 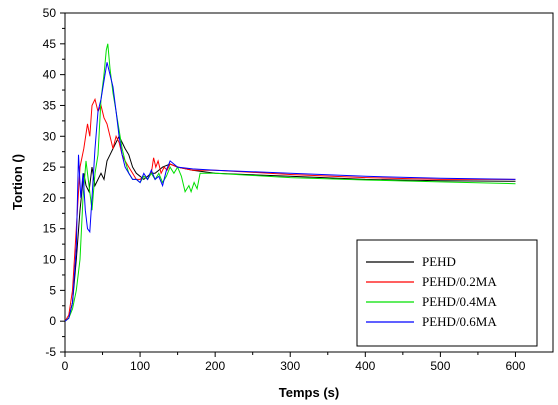 What do you see at coordinates (17, 182) in the screenshot?
I see `y-axis-title: Tortion ()` at bounding box center [17, 182].